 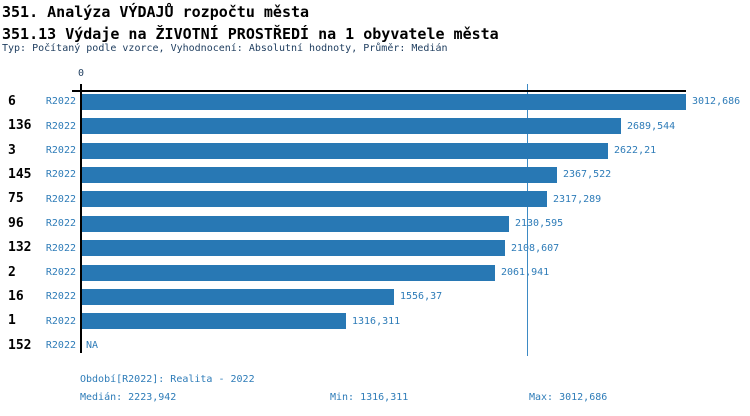 I want to click on bar-value-label: 3012,686, so click(x=716, y=102).